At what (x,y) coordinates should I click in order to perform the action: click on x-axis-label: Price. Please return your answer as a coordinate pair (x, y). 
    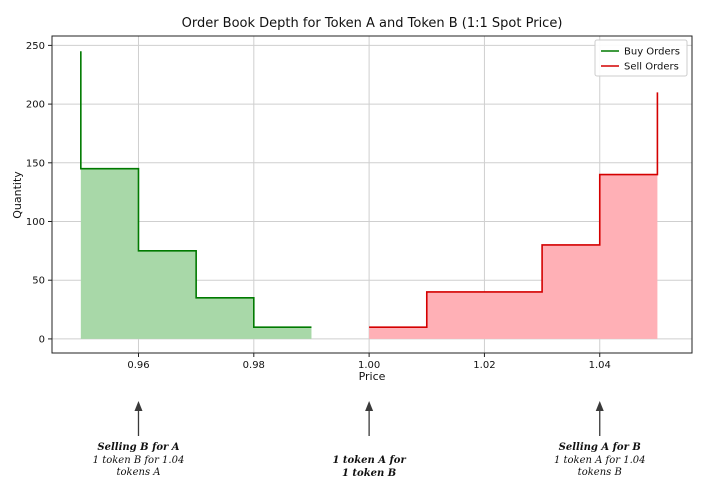
    Looking at the image, I should click on (372, 376).